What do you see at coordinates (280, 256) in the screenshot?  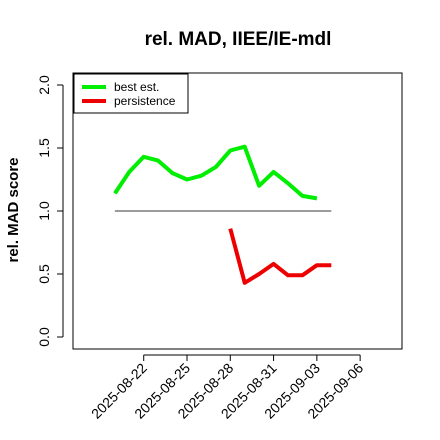 I see `series-line-persistence` at bounding box center [280, 256].